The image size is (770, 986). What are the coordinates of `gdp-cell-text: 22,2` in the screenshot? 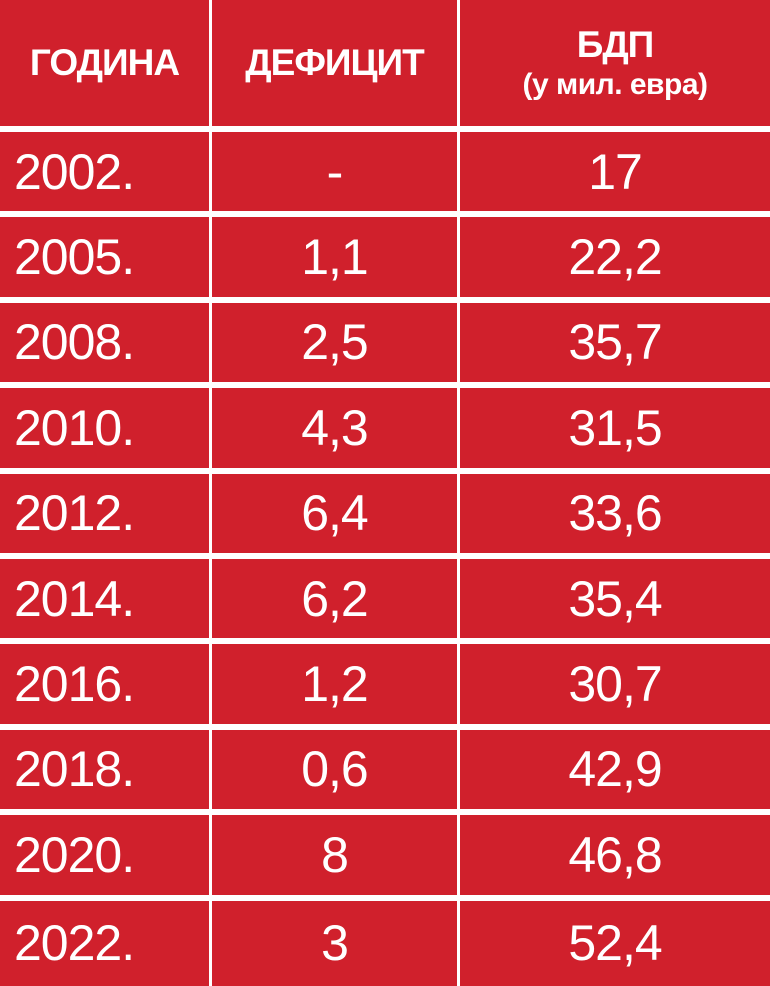 It's located at (615, 257).